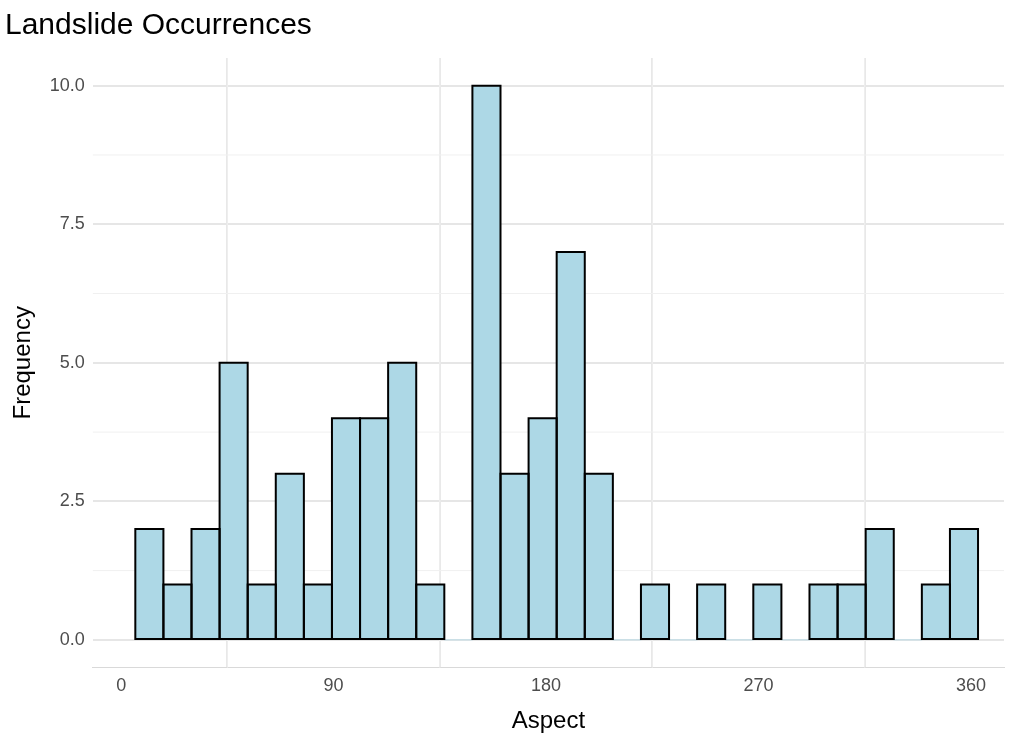  I want to click on y-tick-label: 0.0, so click(72, 638).